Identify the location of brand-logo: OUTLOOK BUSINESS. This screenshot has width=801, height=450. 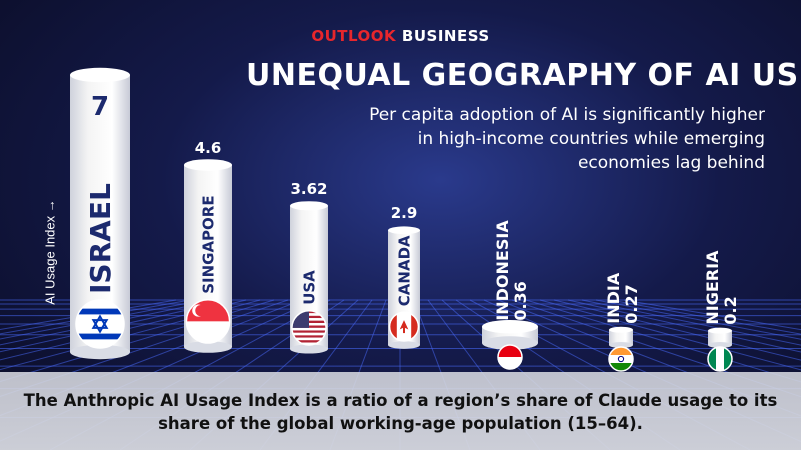
(400, 36).